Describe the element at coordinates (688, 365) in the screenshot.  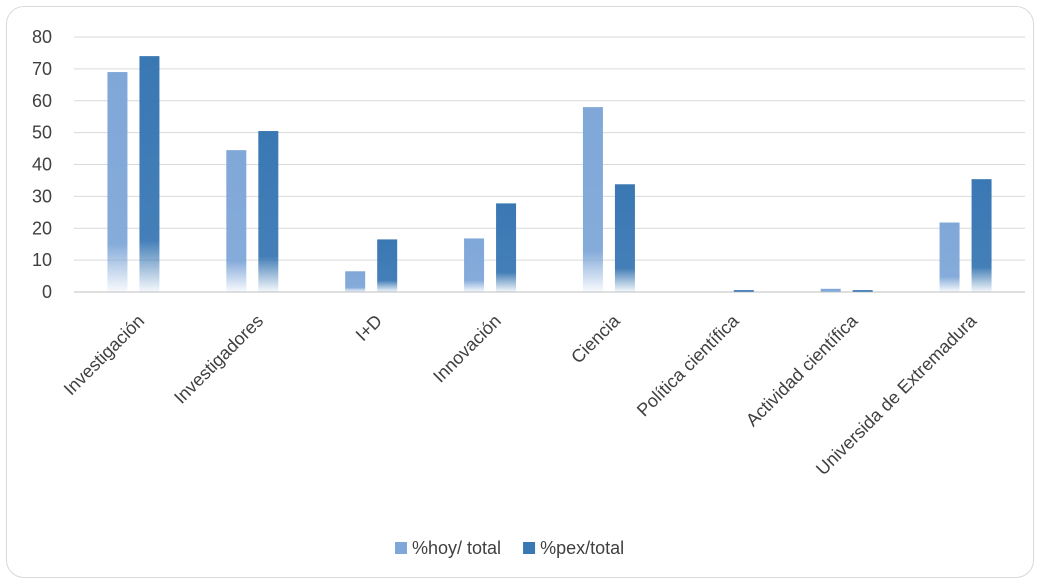
I see `category-label: Política científica` at that location.